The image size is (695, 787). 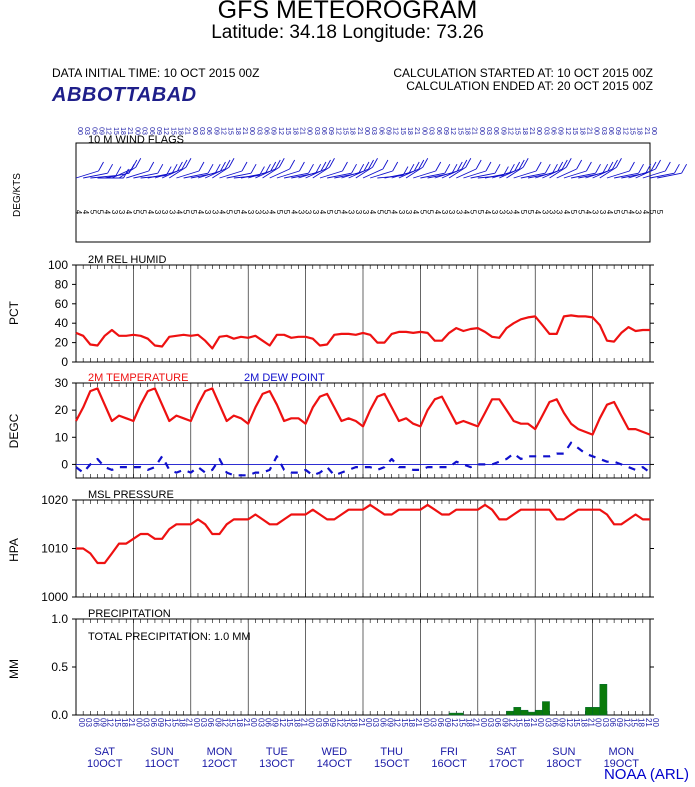 What do you see at coordinates (529, 86) in the screenshot?
I see `calculation-ended: CALCULATION ENDED AT: 20 OCT 2015 00Z` at bounding box center [529, 86].